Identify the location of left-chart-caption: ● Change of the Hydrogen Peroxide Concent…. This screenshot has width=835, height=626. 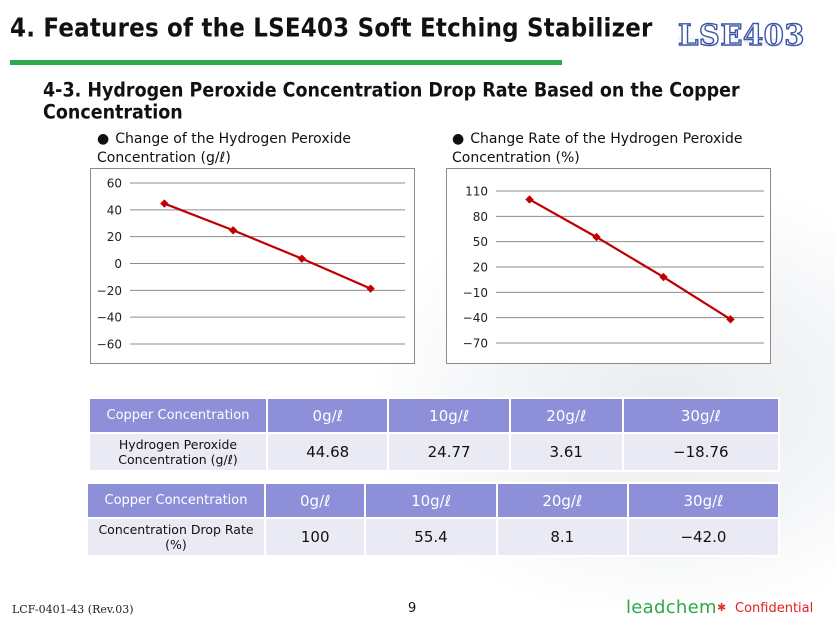
(224, 149).